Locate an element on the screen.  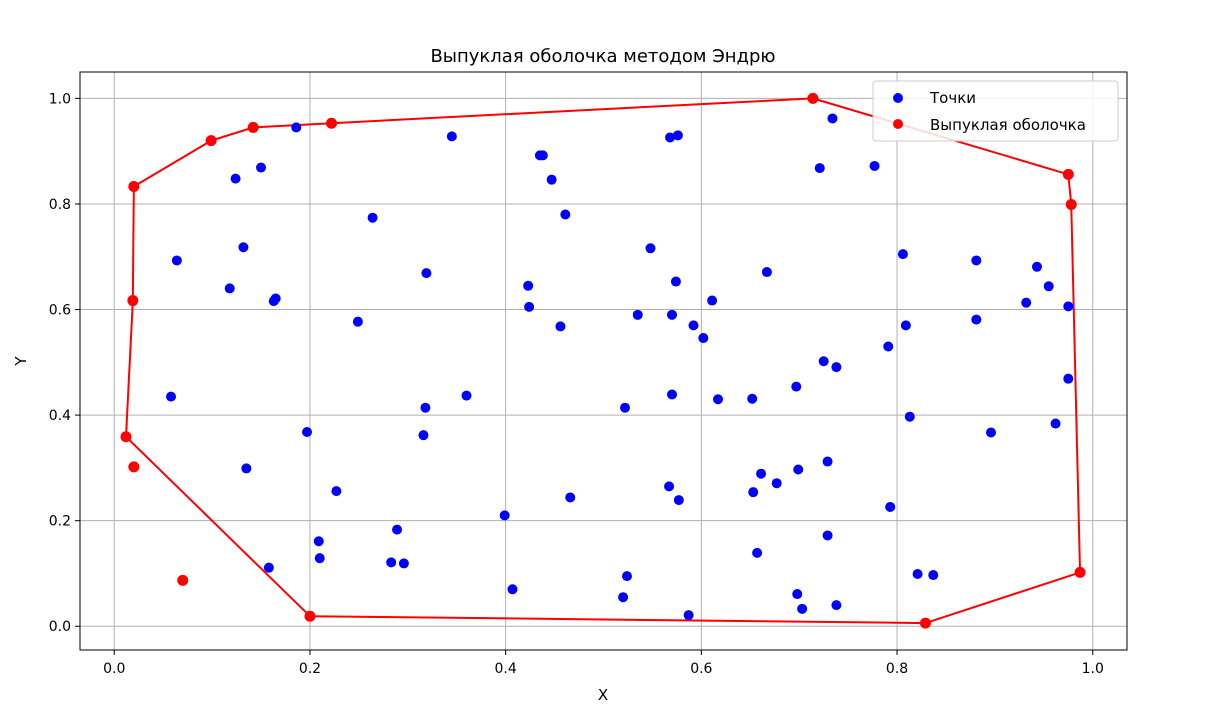
legend: Точки Выпуклая оболочка is located at coordinates (995, 111).